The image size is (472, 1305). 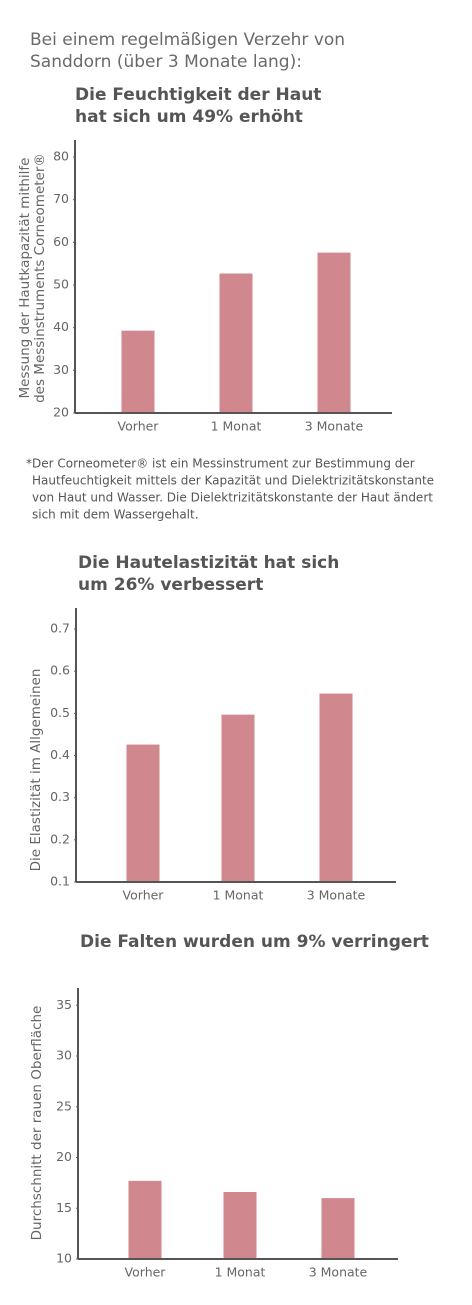 I want to click on y-tick-label: 10, so click(x=64, y=1258).